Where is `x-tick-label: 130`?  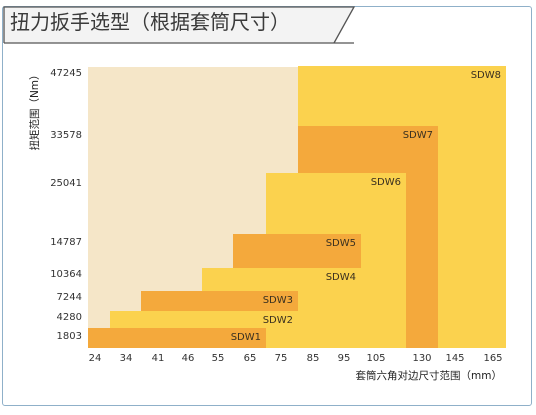
x-tick-label: 130 is located at coordinates (421, 358).